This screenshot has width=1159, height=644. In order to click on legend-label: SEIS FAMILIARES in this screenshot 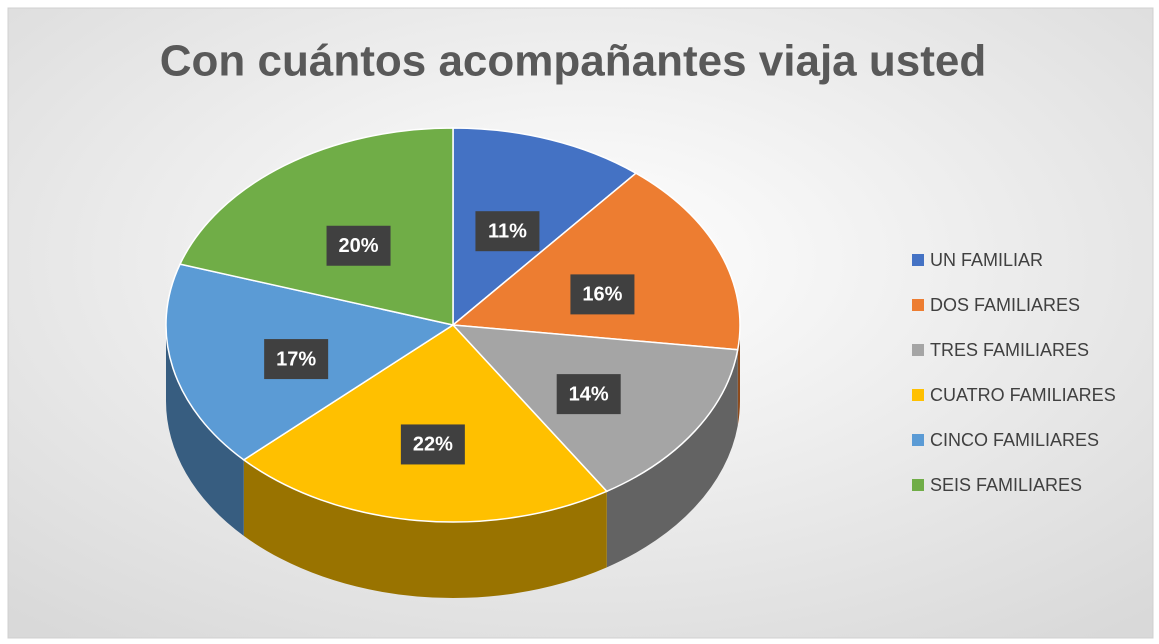, I will do `click(1006, 485)`.